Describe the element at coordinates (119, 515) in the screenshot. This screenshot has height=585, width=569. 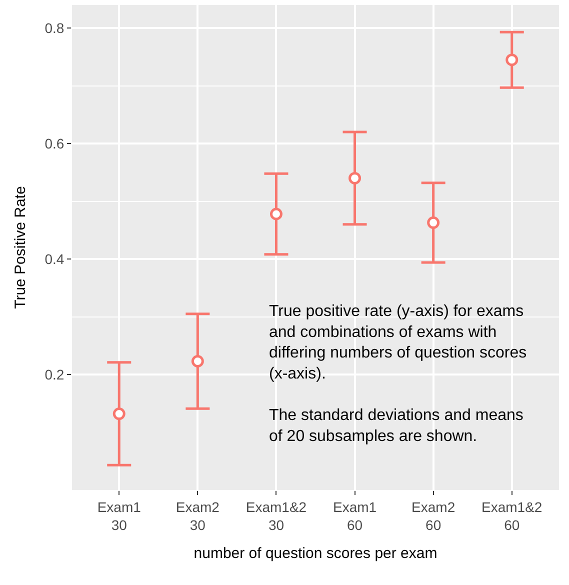
I see `x-tick-label: Exam1 30` at that location.